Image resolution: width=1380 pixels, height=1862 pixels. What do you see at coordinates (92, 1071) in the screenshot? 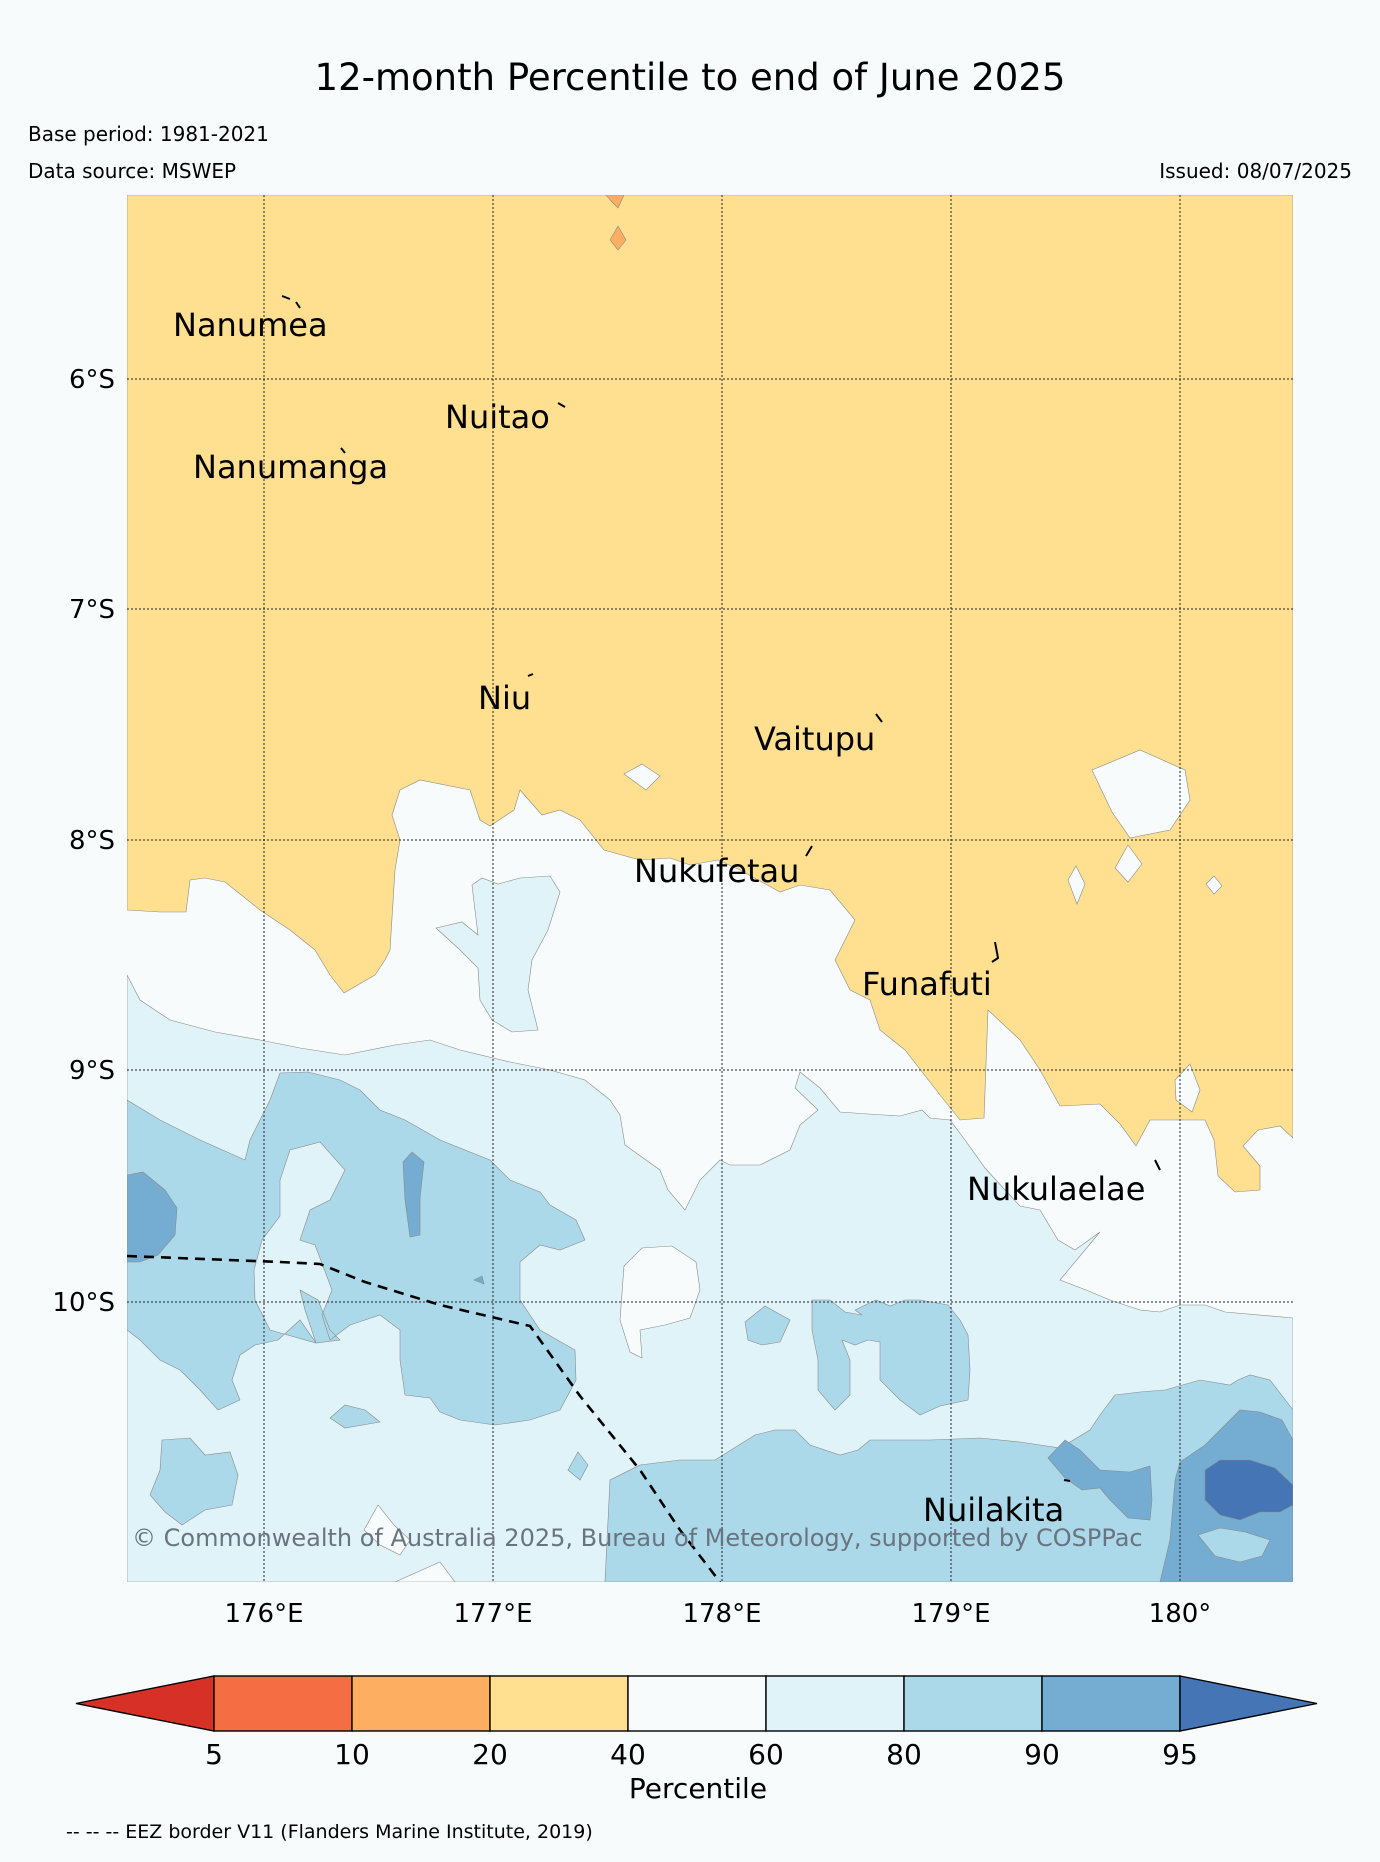
I see `lat-label: 9°S` at bounding box center [92, 1071].